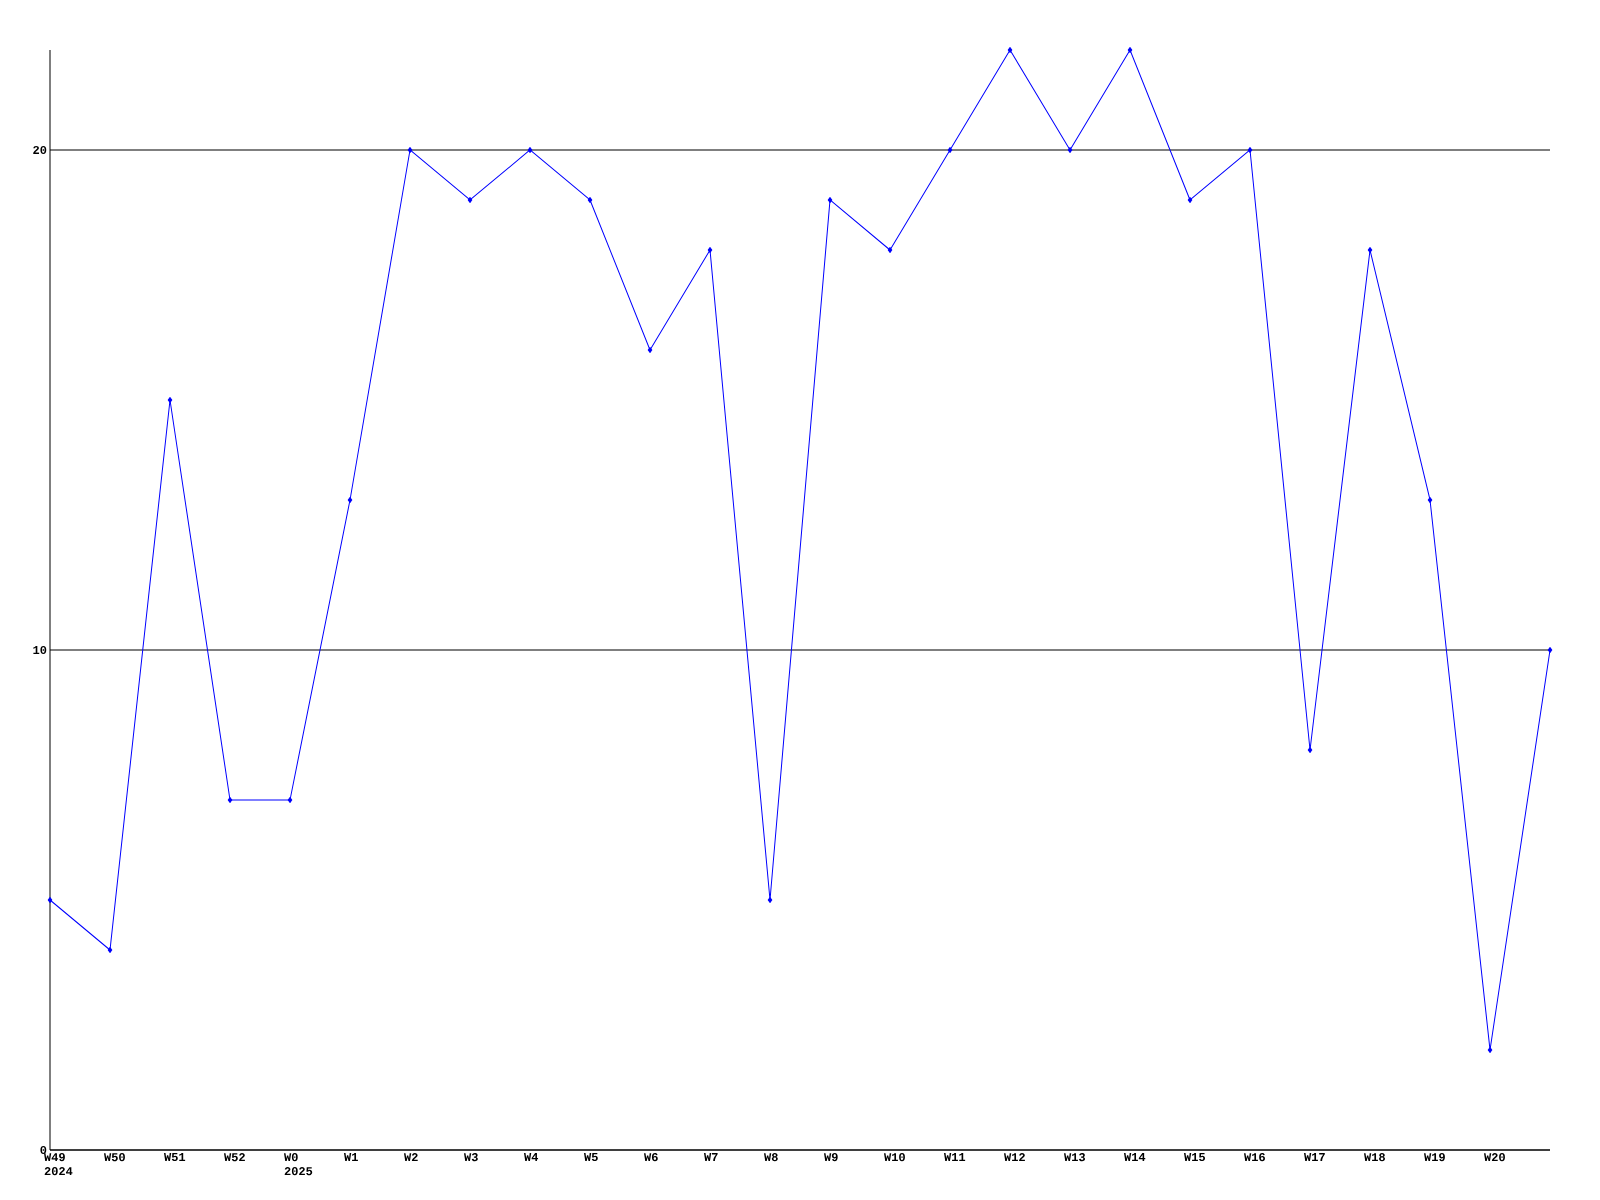  I want to click on x-tick-label: W3, so click(471, 1157).